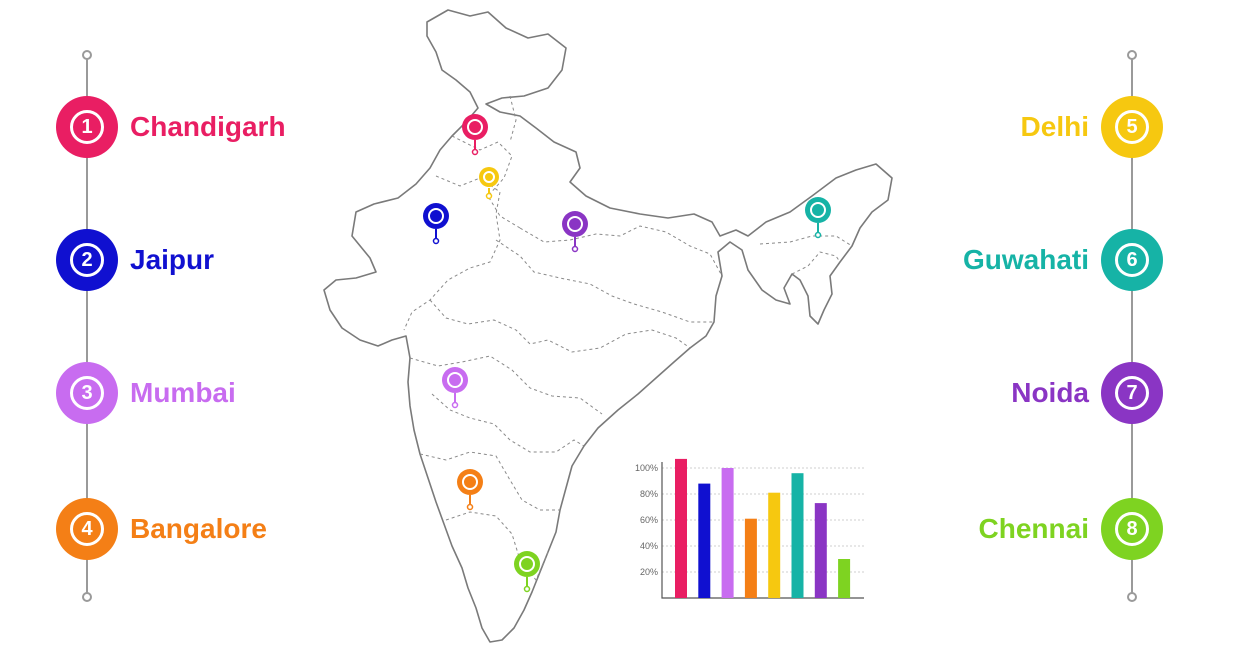  I want to click on city-name: Mumbai, so click(183, 392).